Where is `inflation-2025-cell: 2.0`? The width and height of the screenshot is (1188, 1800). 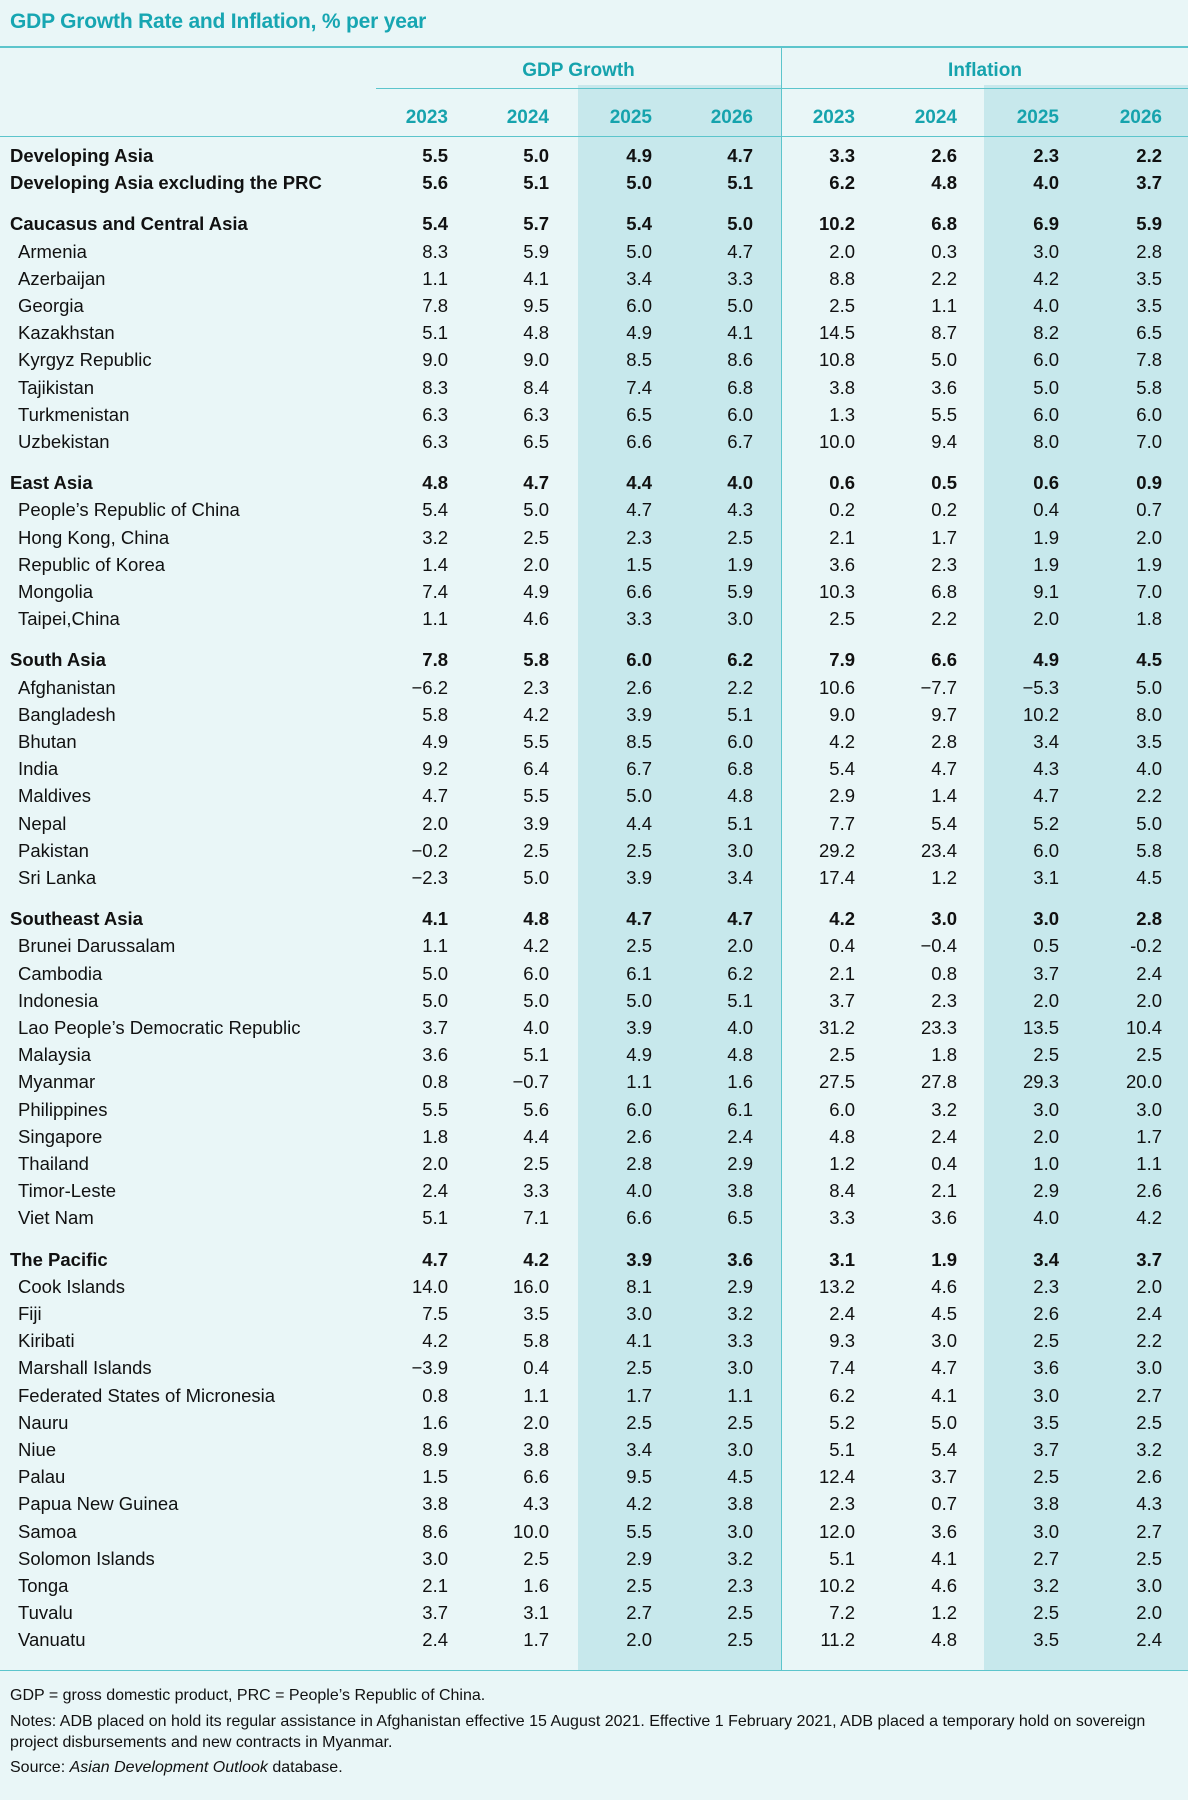 inflation-2025-cell: 2.0 is located at coordinates (1046, 619).